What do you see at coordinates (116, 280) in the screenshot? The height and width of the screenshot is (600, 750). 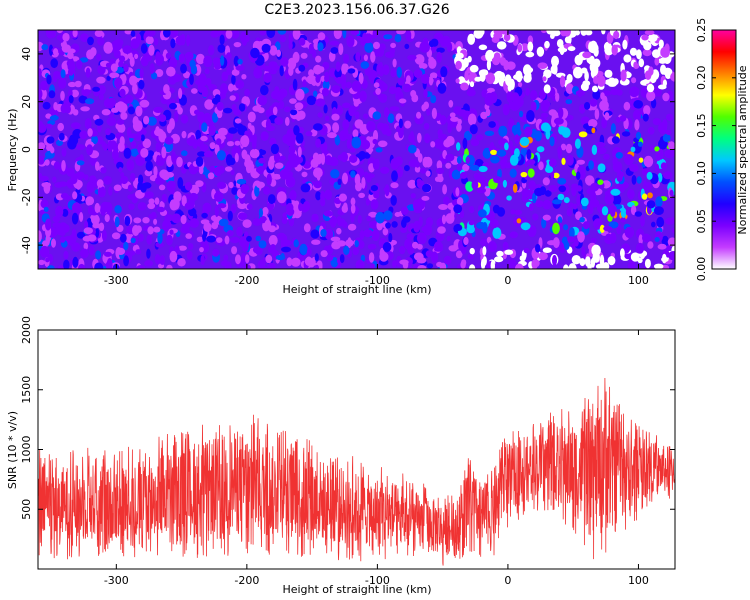 I see `x-tick-label: -300` at bounding box center [116, 280].